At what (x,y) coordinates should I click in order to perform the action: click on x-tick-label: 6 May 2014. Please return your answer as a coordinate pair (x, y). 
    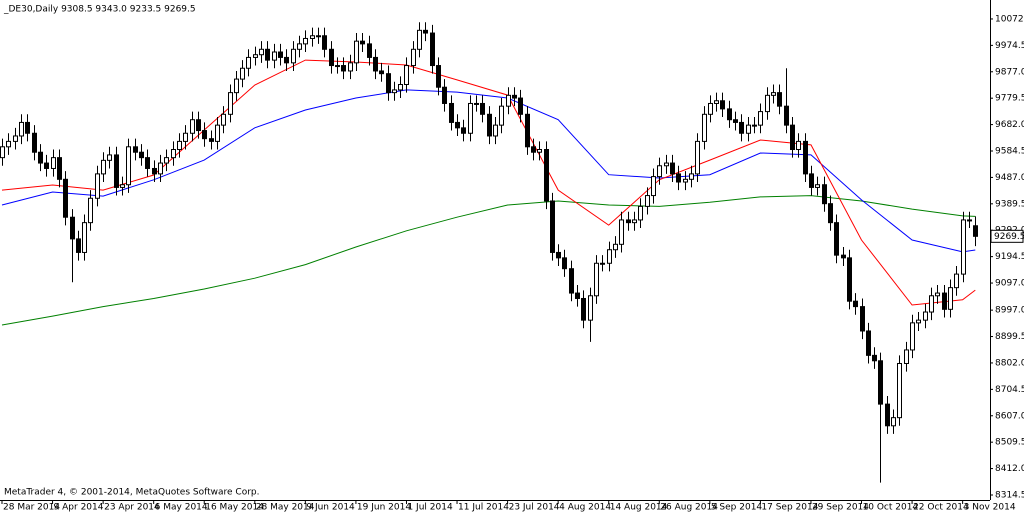
    Looking at the image, I should click on (181, 508).